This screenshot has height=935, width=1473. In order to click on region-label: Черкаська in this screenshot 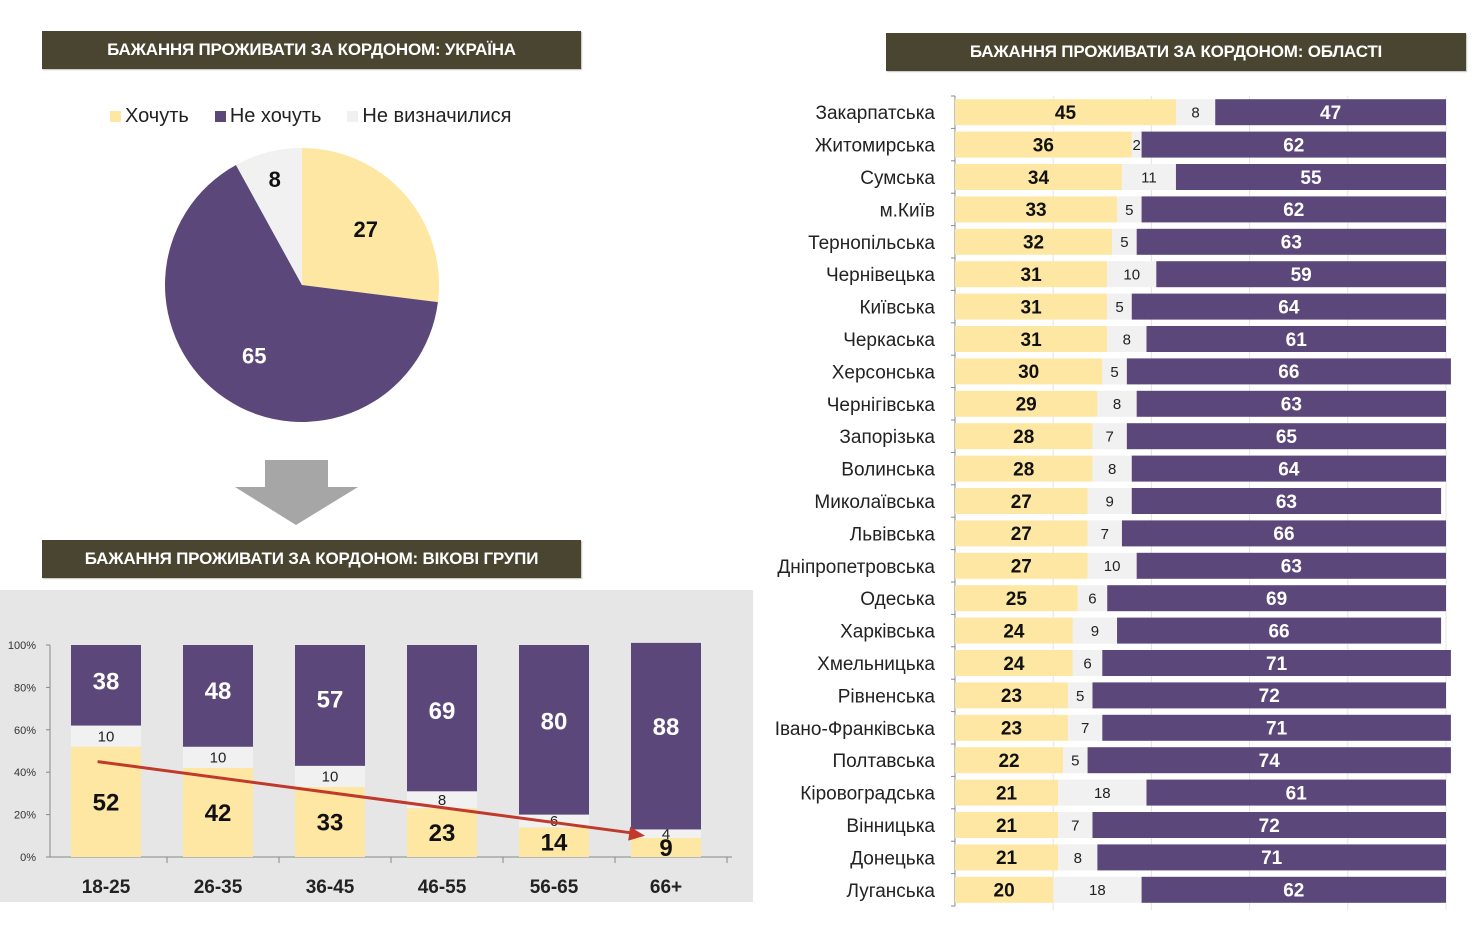, I will do `click(889, 340)`.